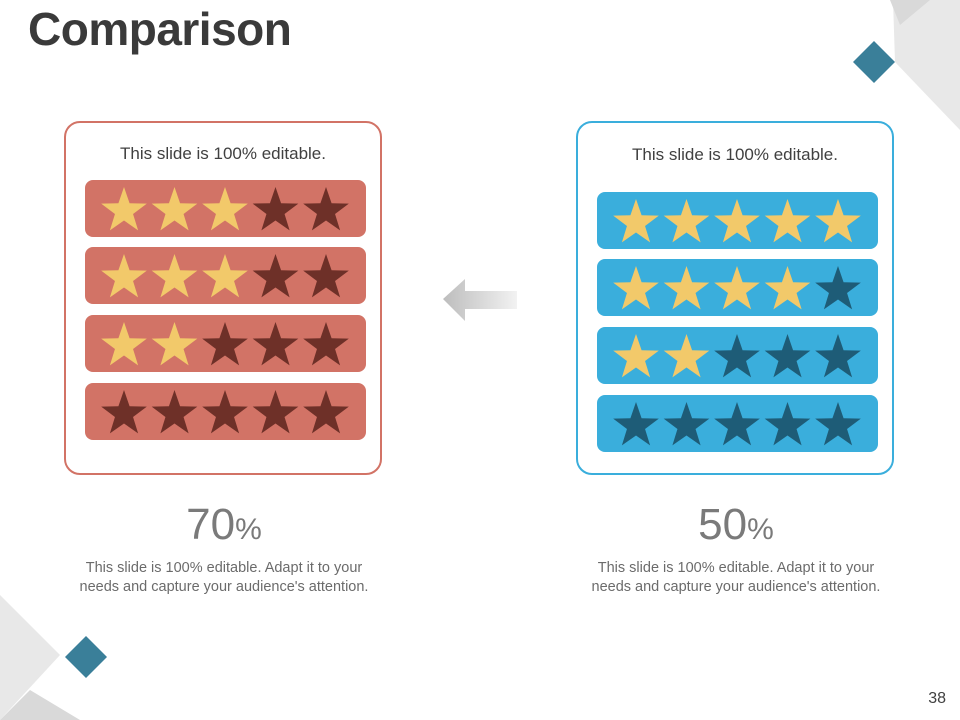 The image size is (960, 720). Describe the element at coordinates (760, 529) in the screenshot. I see `right-percent-symbol: %` at that location.